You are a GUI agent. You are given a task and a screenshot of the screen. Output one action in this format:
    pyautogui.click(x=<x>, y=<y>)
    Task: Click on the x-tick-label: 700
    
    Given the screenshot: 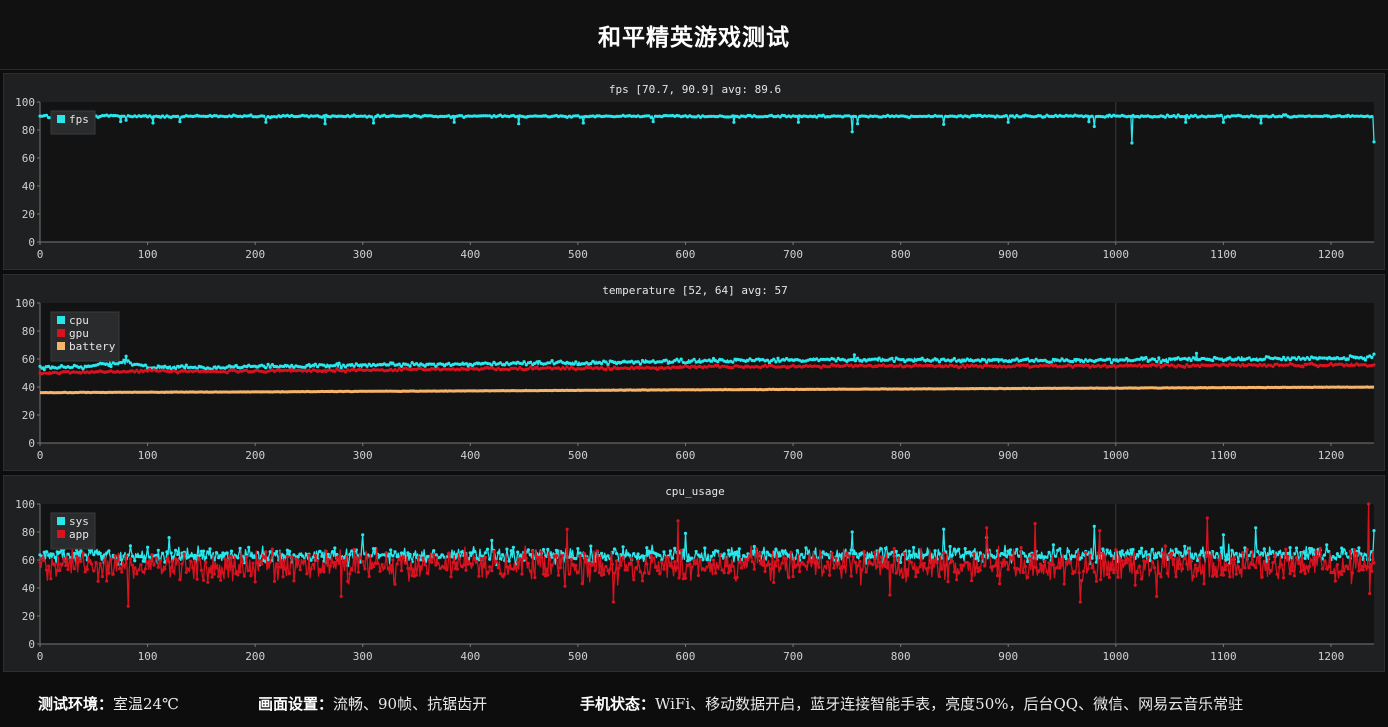 What is the action you would take?
    pyautogui.click(x=793, y=254)
    